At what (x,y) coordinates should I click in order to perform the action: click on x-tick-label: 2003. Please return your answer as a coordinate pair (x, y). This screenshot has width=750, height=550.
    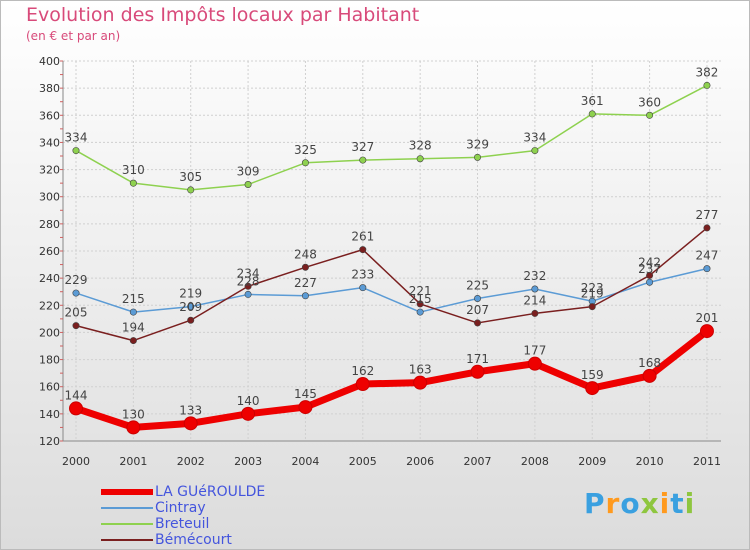
    Looking at the image, I should click on (248, 461).